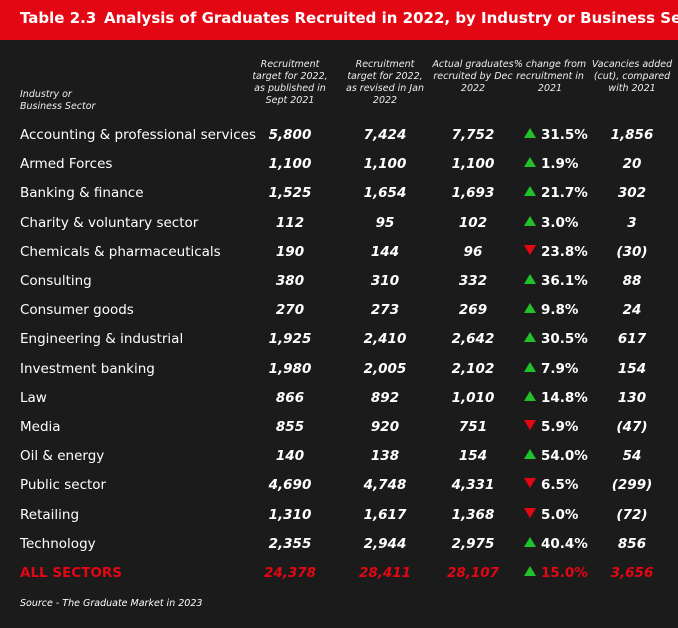  Describe the element at coordinates (290, 485) in the screenshot. I see `cell-value: 4,690` at that location.